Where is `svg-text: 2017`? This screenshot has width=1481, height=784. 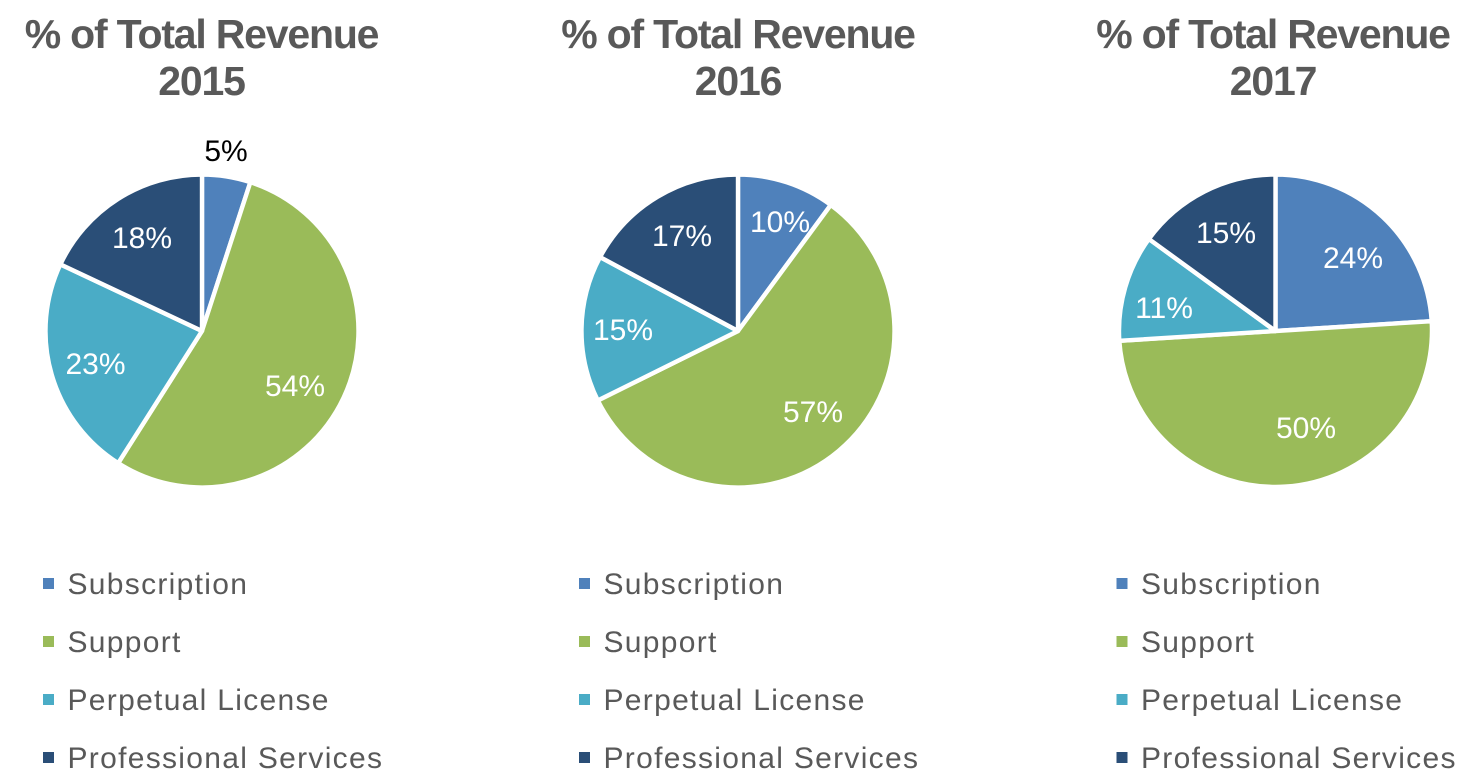 svg-text: 2017 is located at coordinates (1273, 81).